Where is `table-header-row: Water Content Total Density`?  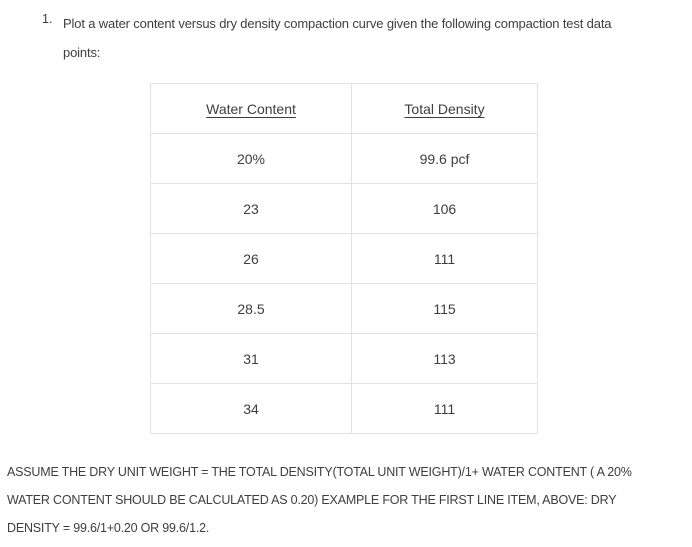 table-header-row: Water Content Total Density is located at coordinates (344, 108).